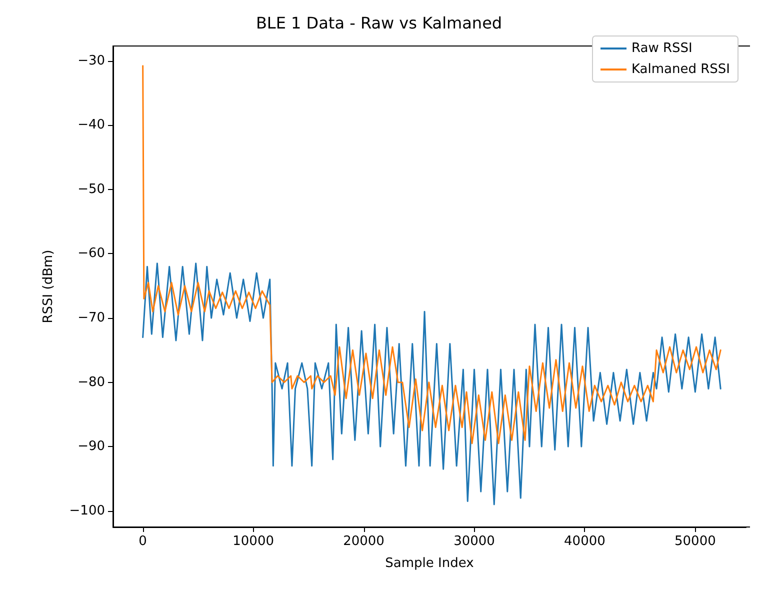 Image resolution: width=758 pixels, height=594 pixels. What do you see at coordinates (91, 382) in the screenshot?
I see `y-tick-label: −80` at bounding box center [91, 382].